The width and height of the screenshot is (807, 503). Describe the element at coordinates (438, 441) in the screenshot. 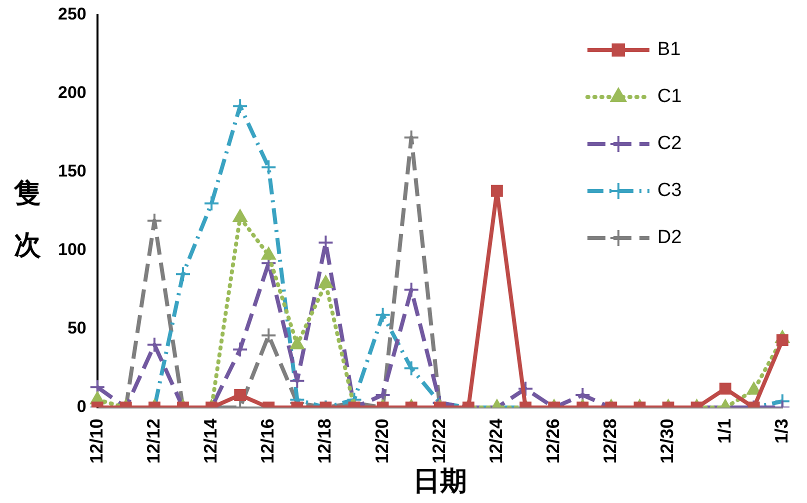

I see `x-tick-label: 12/22` at that location.